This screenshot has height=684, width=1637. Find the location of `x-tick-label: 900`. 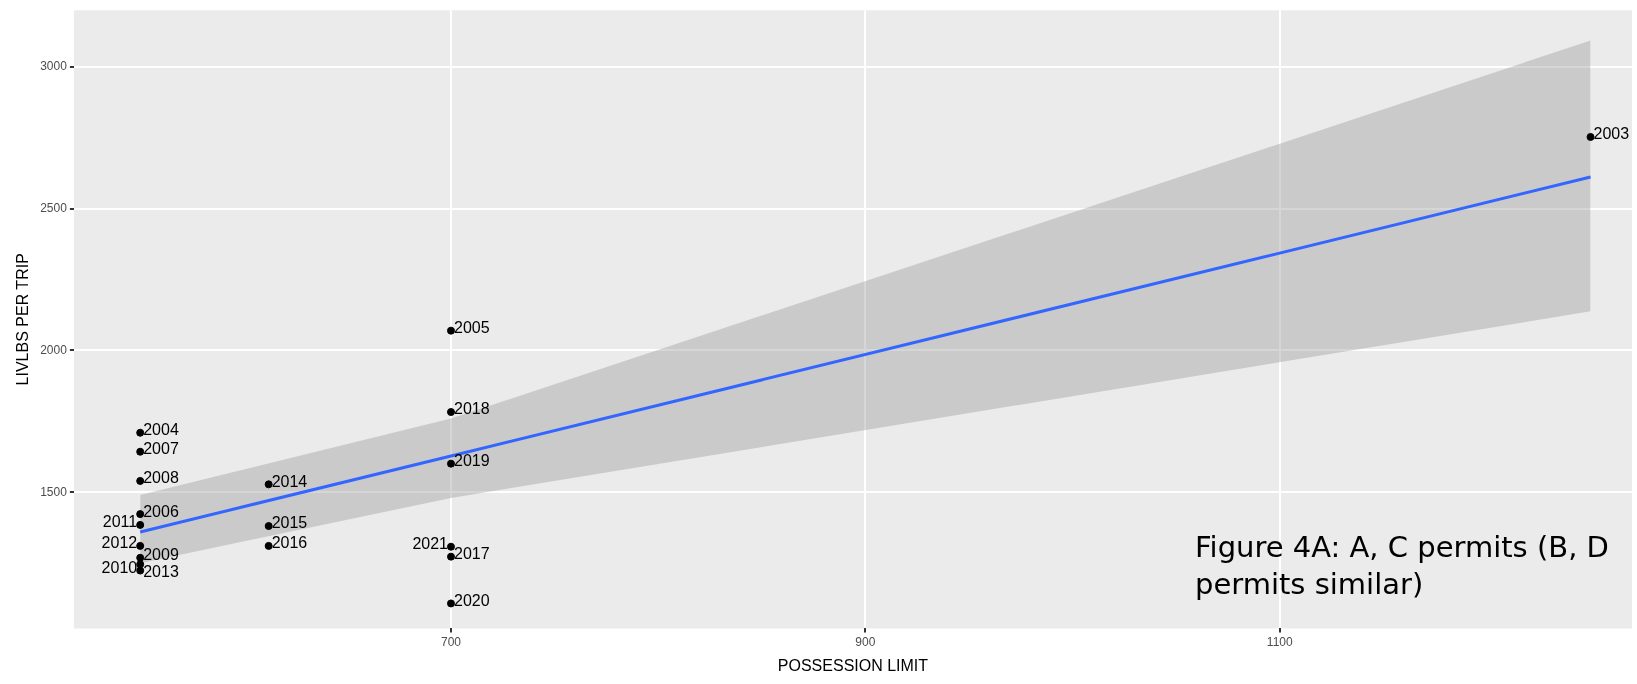

x-tick-label: 900 is located at coordinates (865, 641).